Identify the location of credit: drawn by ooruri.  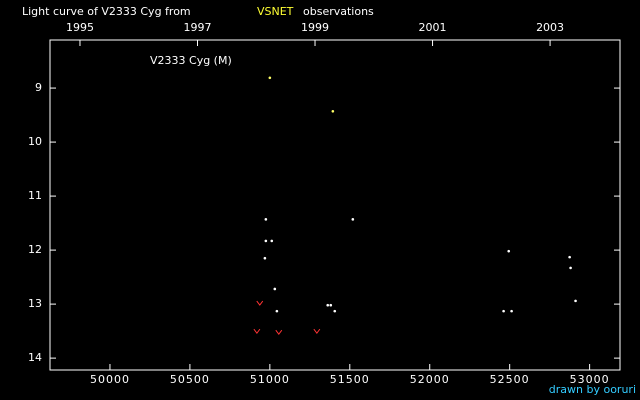
(592, 389).